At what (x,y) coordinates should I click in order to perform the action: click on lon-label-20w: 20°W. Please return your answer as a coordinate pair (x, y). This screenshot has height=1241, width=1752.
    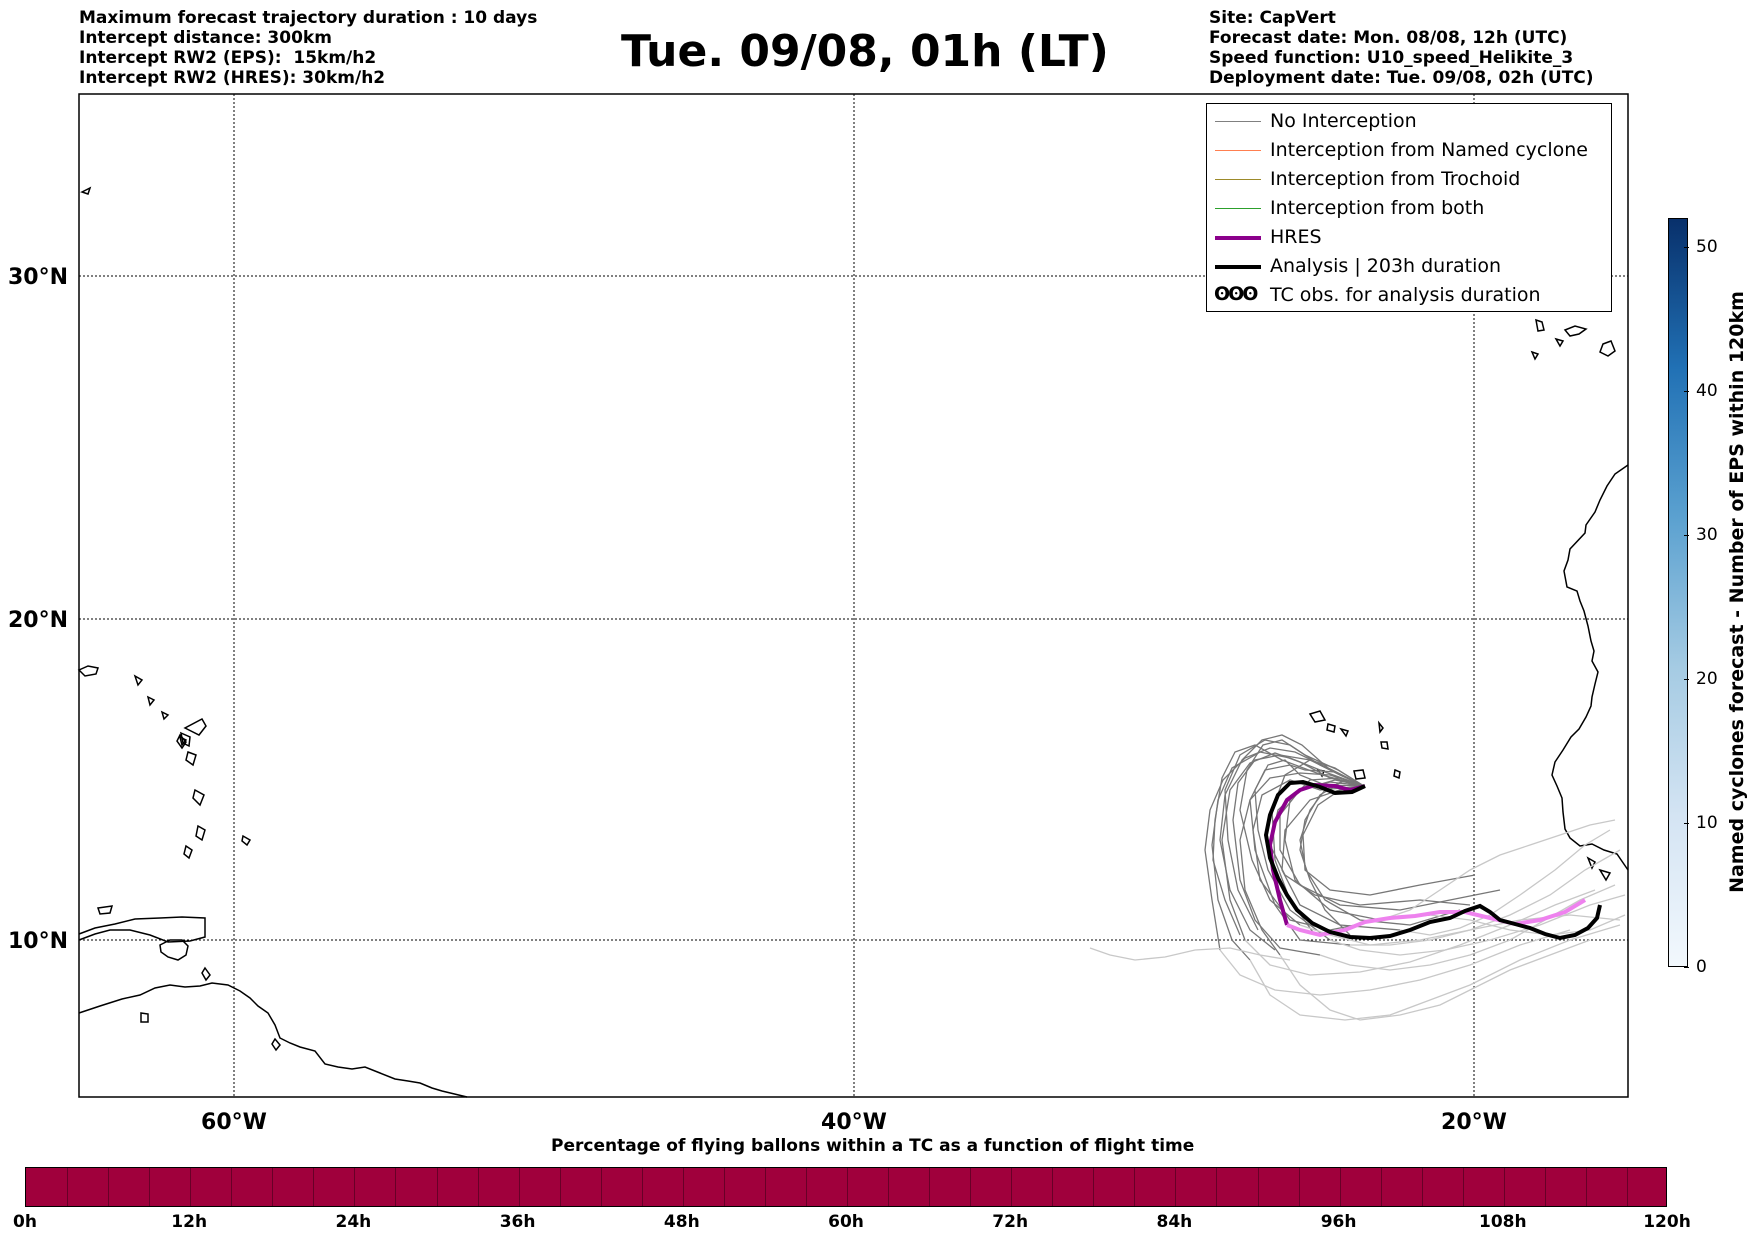
    Looking at the image, I should click on (1474, 1122).